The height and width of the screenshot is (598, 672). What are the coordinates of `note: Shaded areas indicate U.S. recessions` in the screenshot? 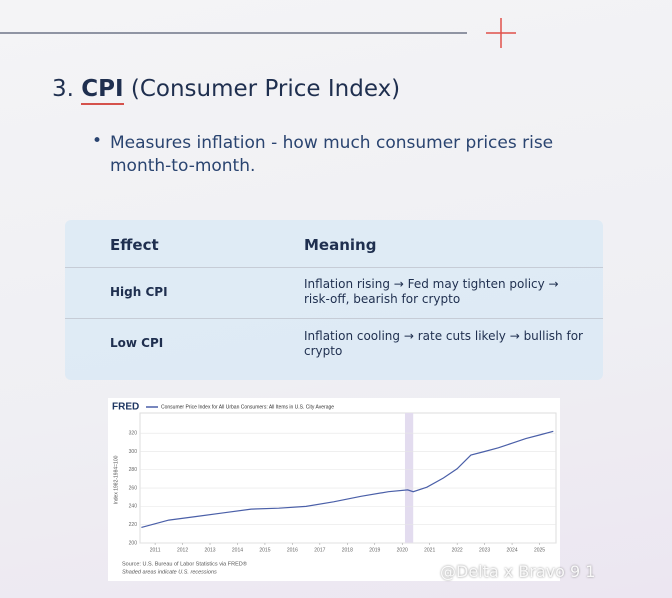 It's located at (169, 572).